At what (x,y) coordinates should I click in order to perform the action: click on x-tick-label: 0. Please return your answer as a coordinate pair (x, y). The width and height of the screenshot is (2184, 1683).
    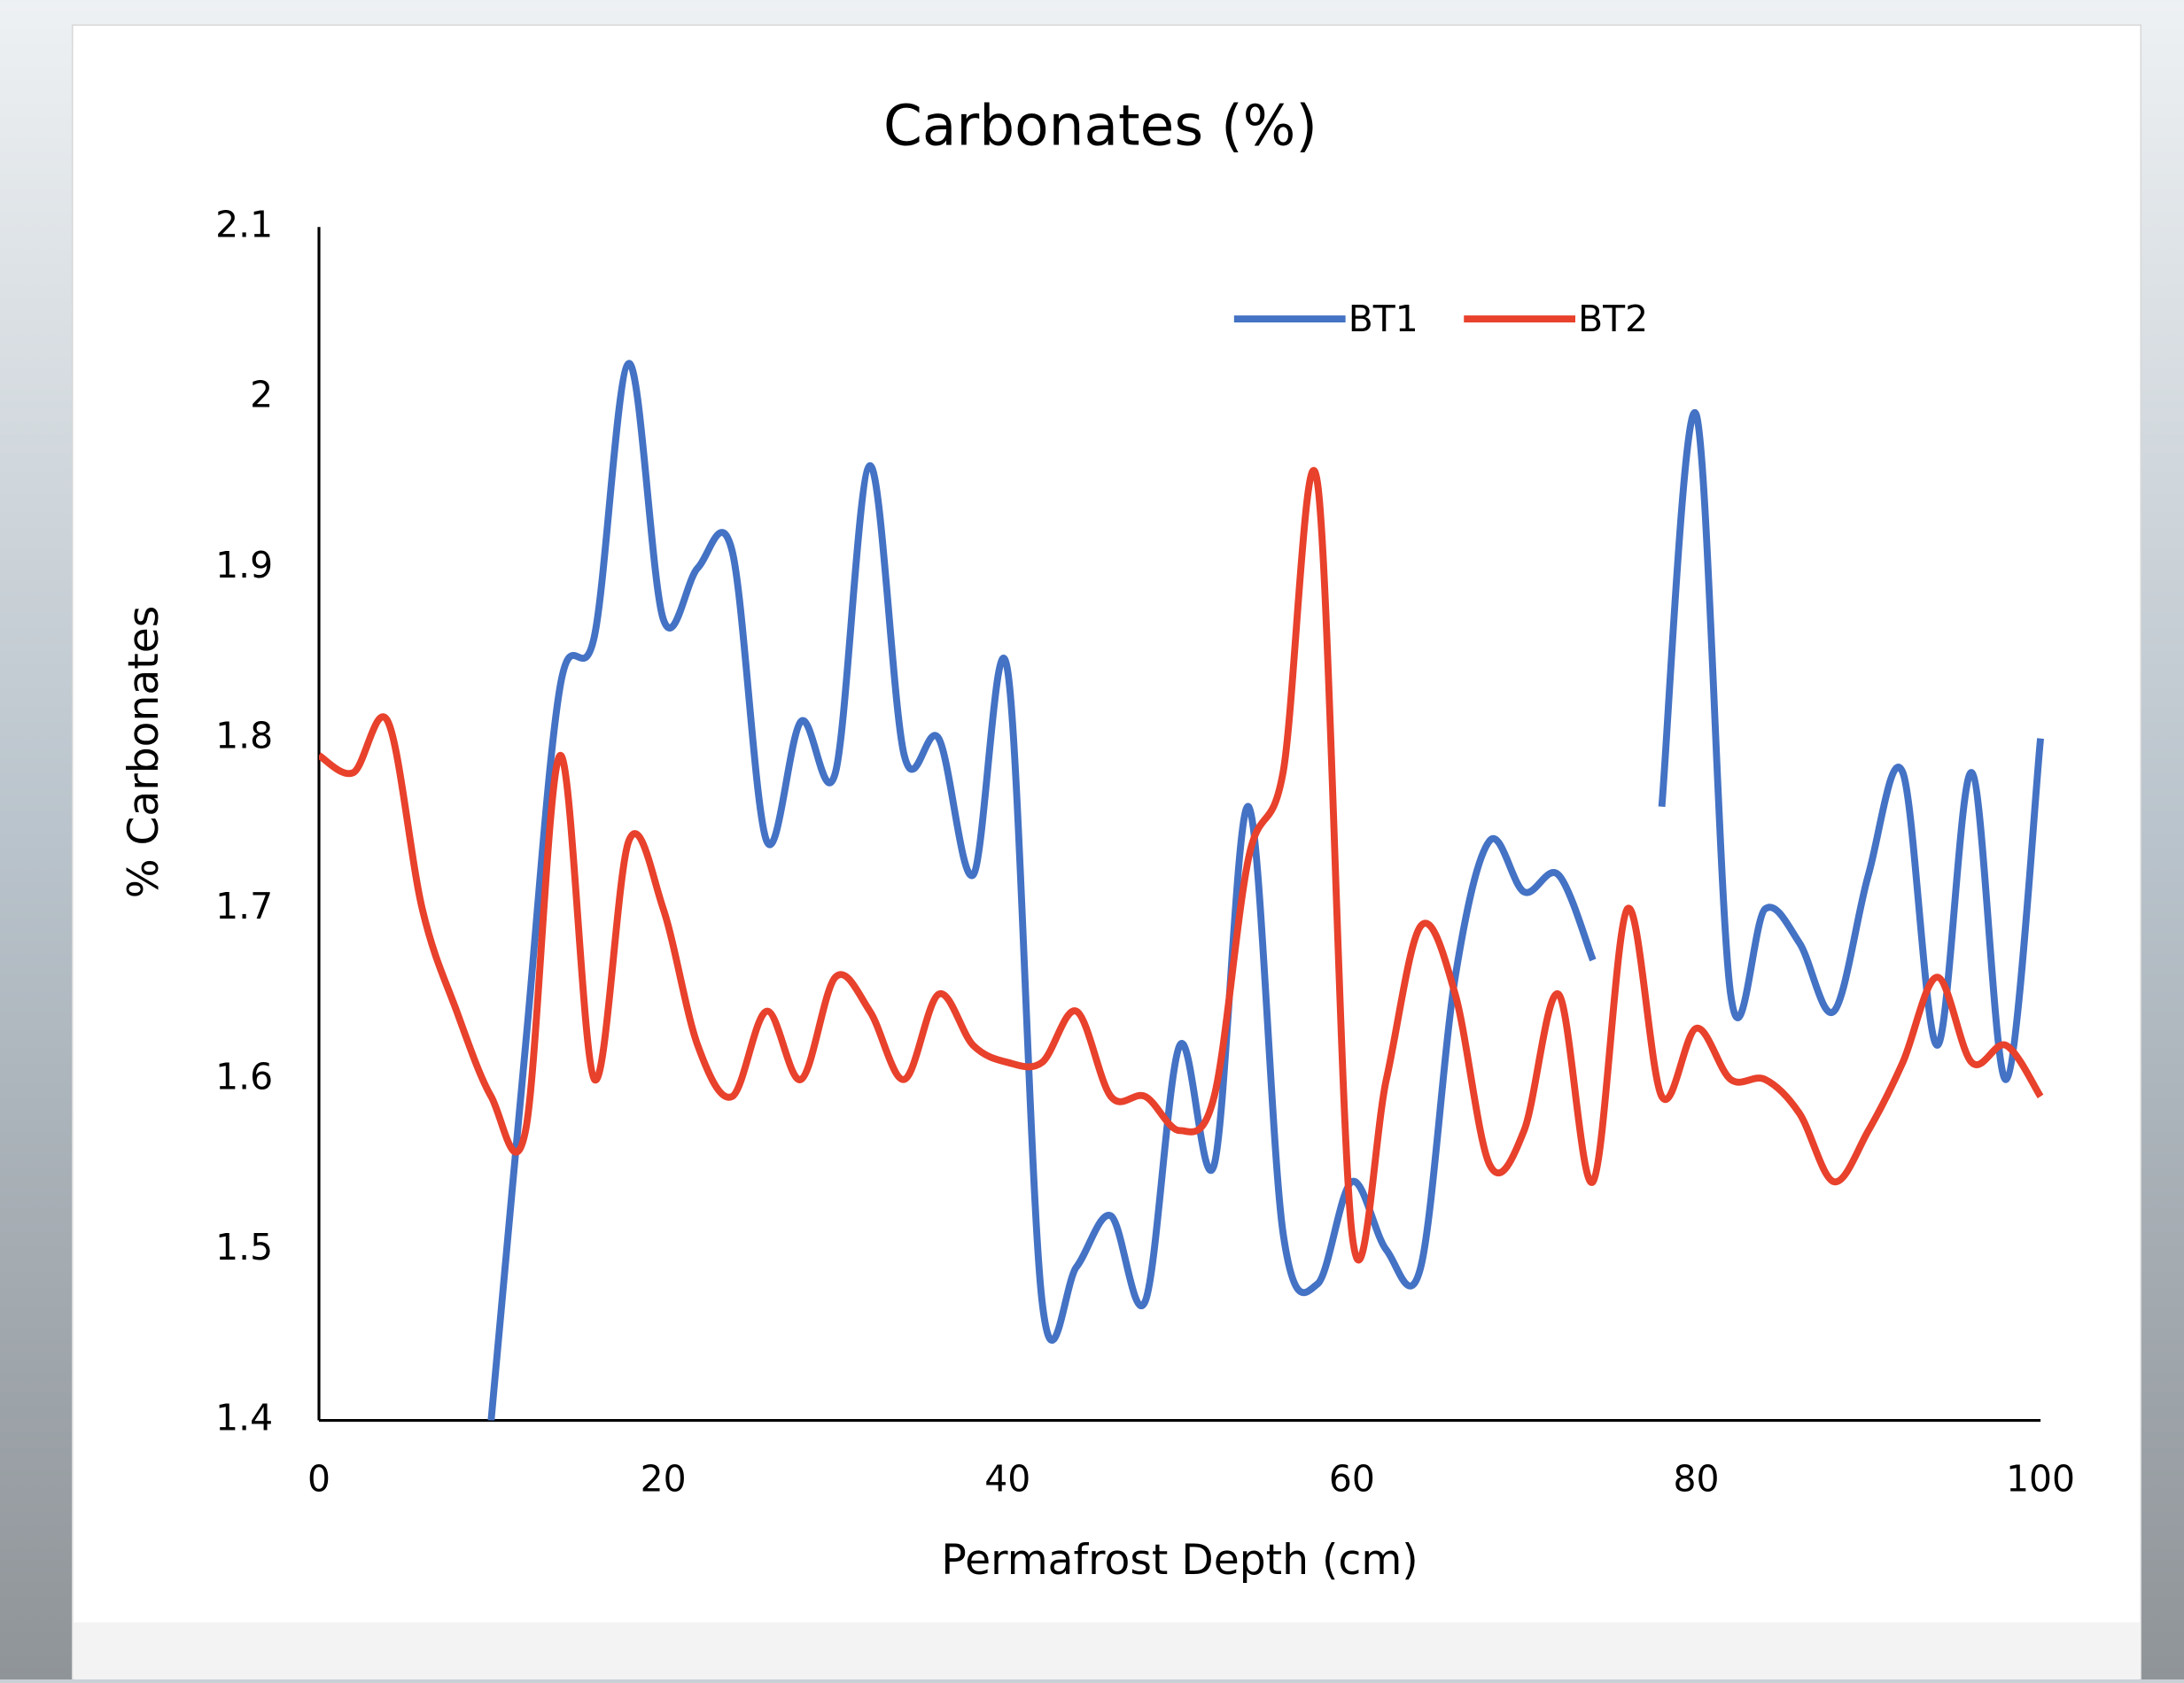
    Looking at the image, I should click on (318, 1480).